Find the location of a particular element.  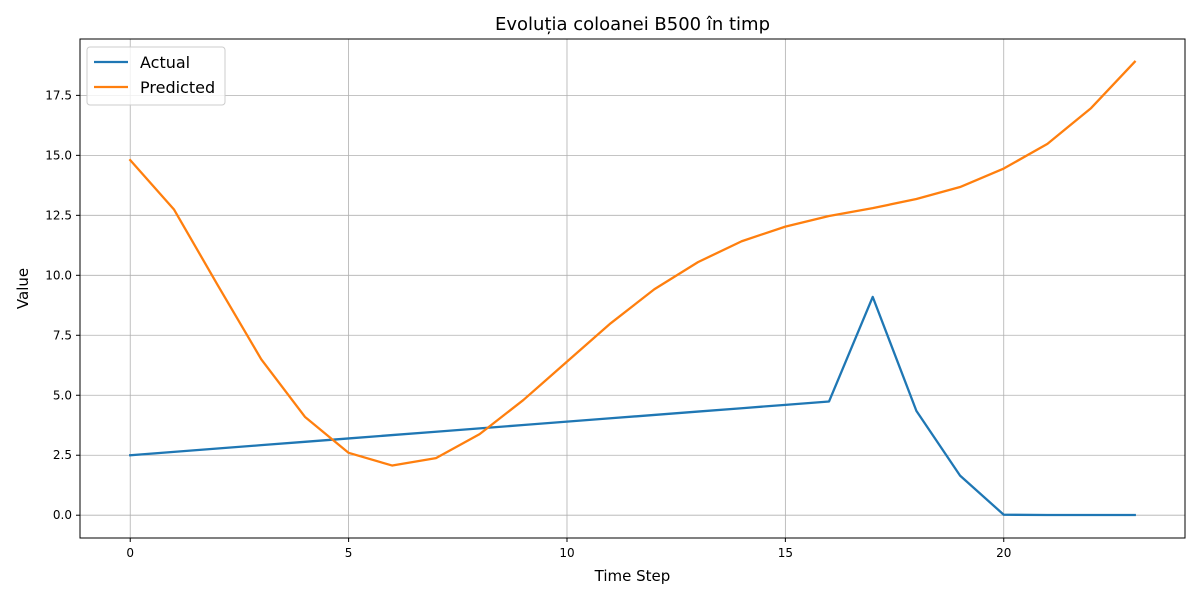

x-tick-label: 20 is located at coordinates (1003, 553).